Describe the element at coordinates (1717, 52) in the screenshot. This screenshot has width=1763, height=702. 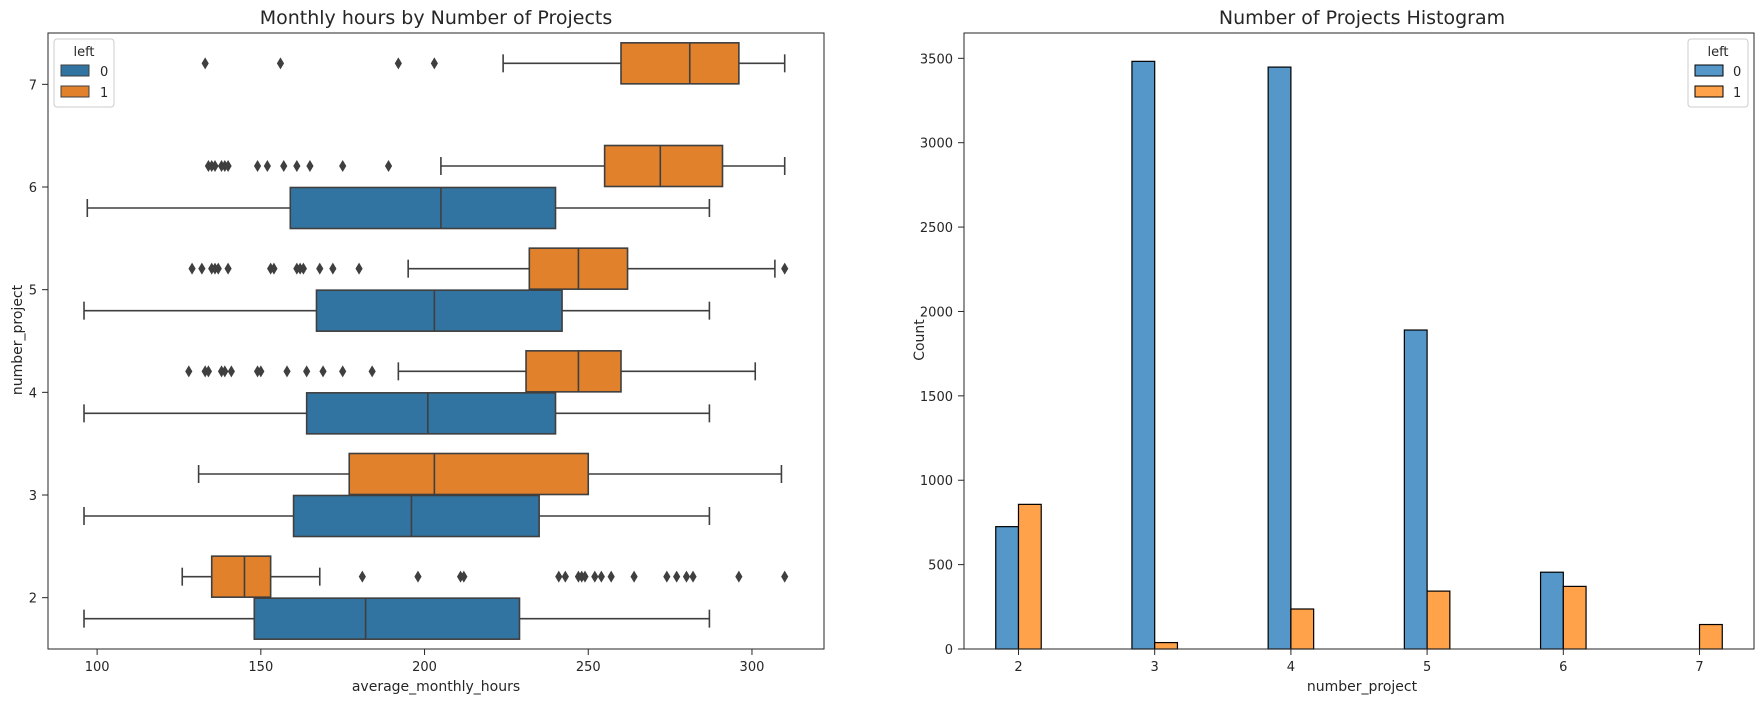
I see `histogram-legend-title: left` at that location.